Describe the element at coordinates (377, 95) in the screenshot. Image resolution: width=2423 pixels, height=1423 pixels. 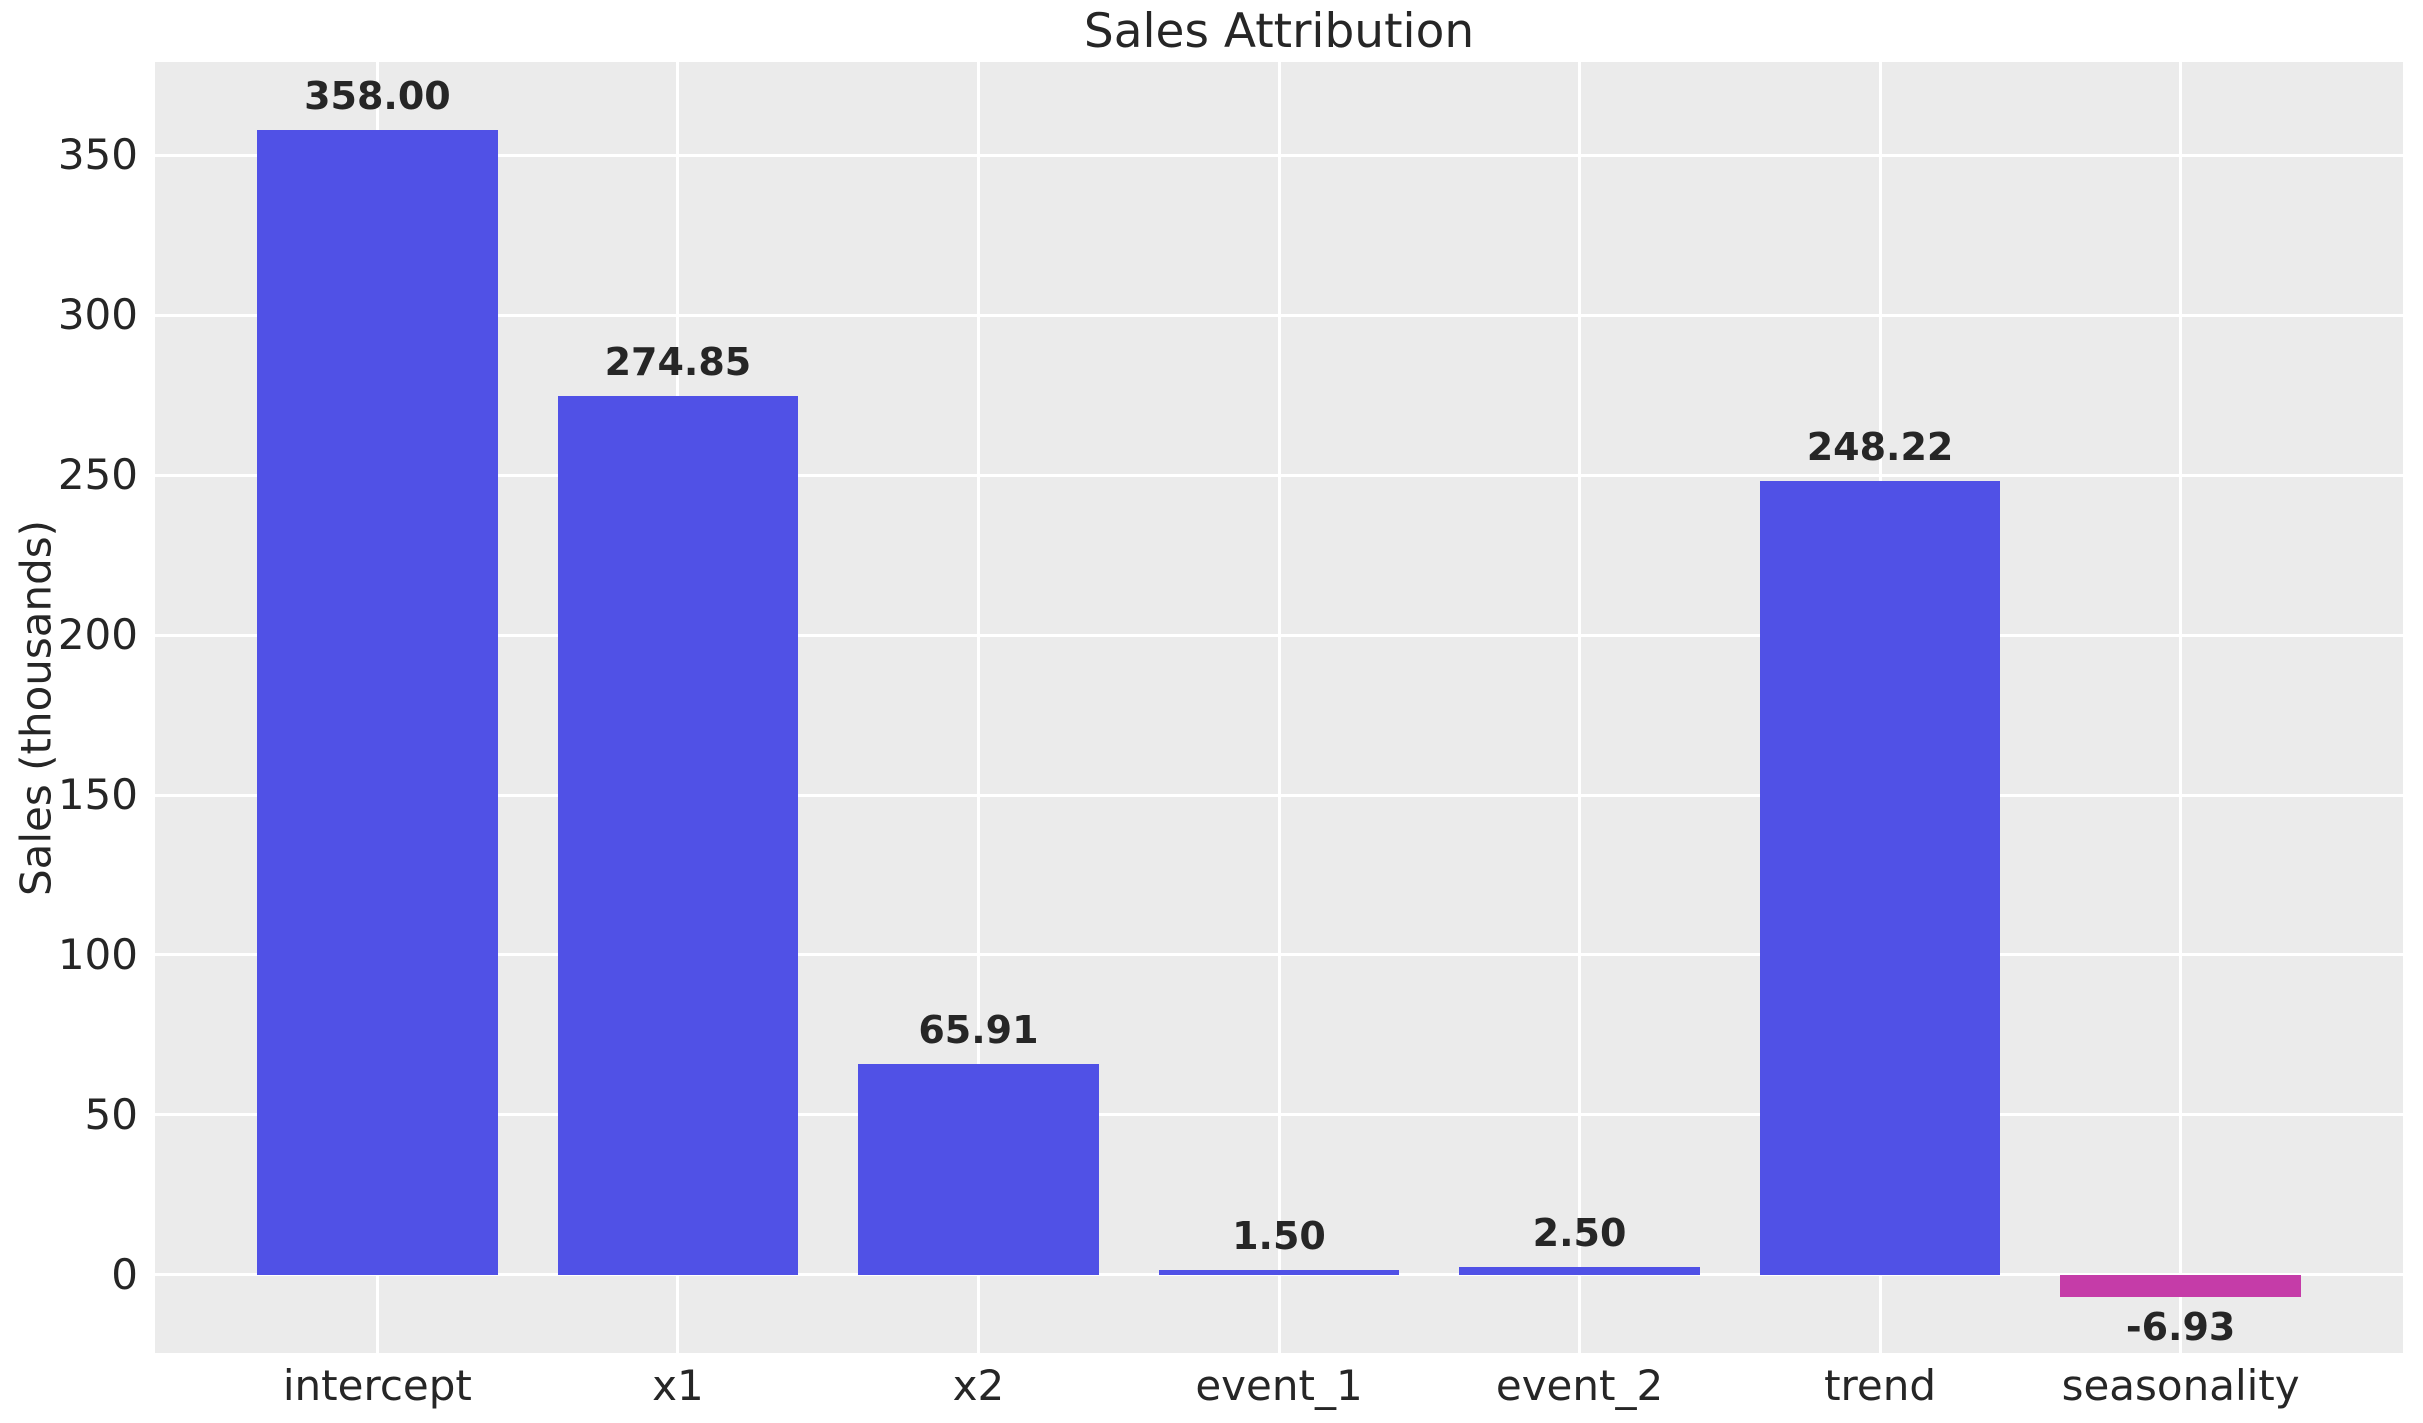
I see `bar-value-label: 358.00` at that location.